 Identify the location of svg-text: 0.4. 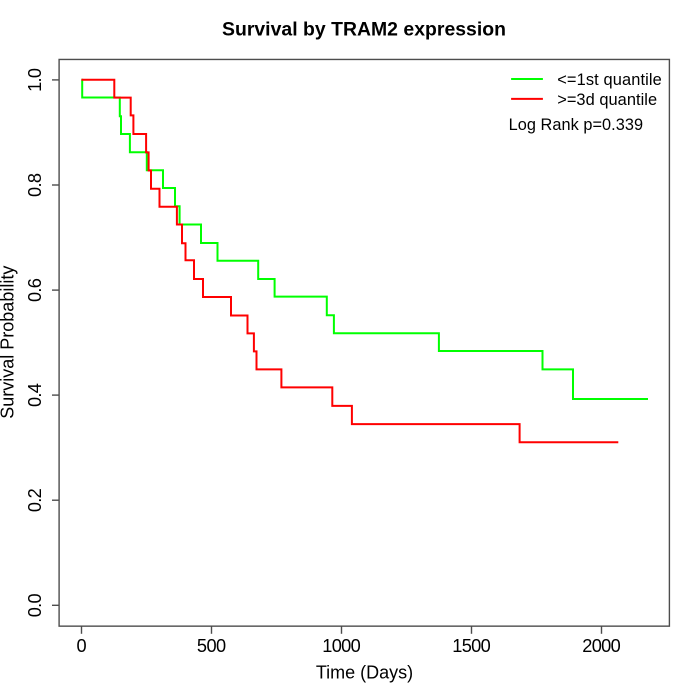
(35, 395).